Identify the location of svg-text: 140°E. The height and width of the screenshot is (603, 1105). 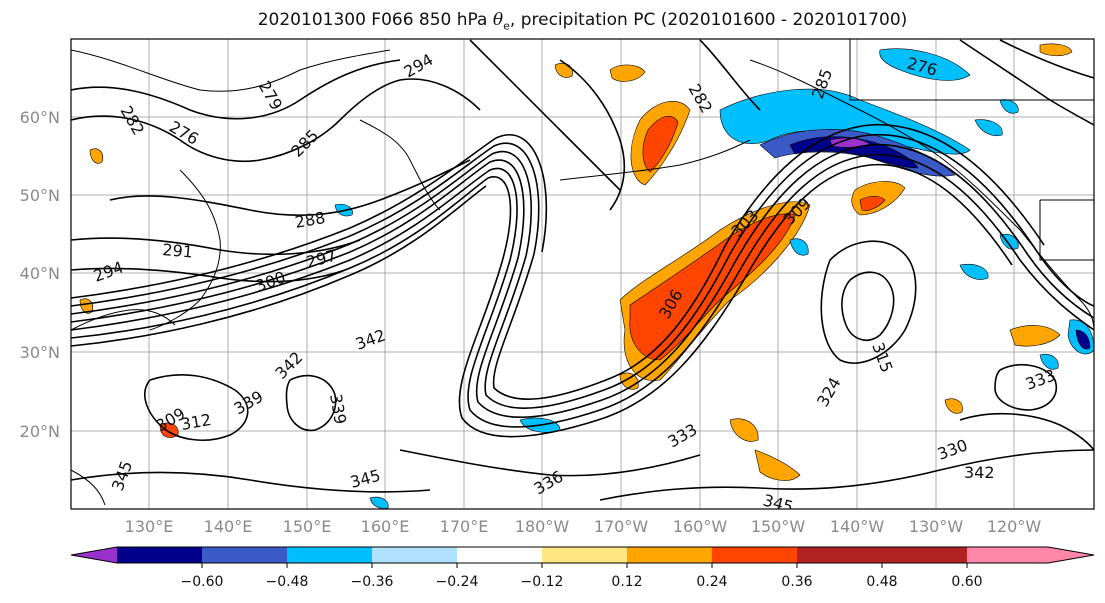
(228, 526).